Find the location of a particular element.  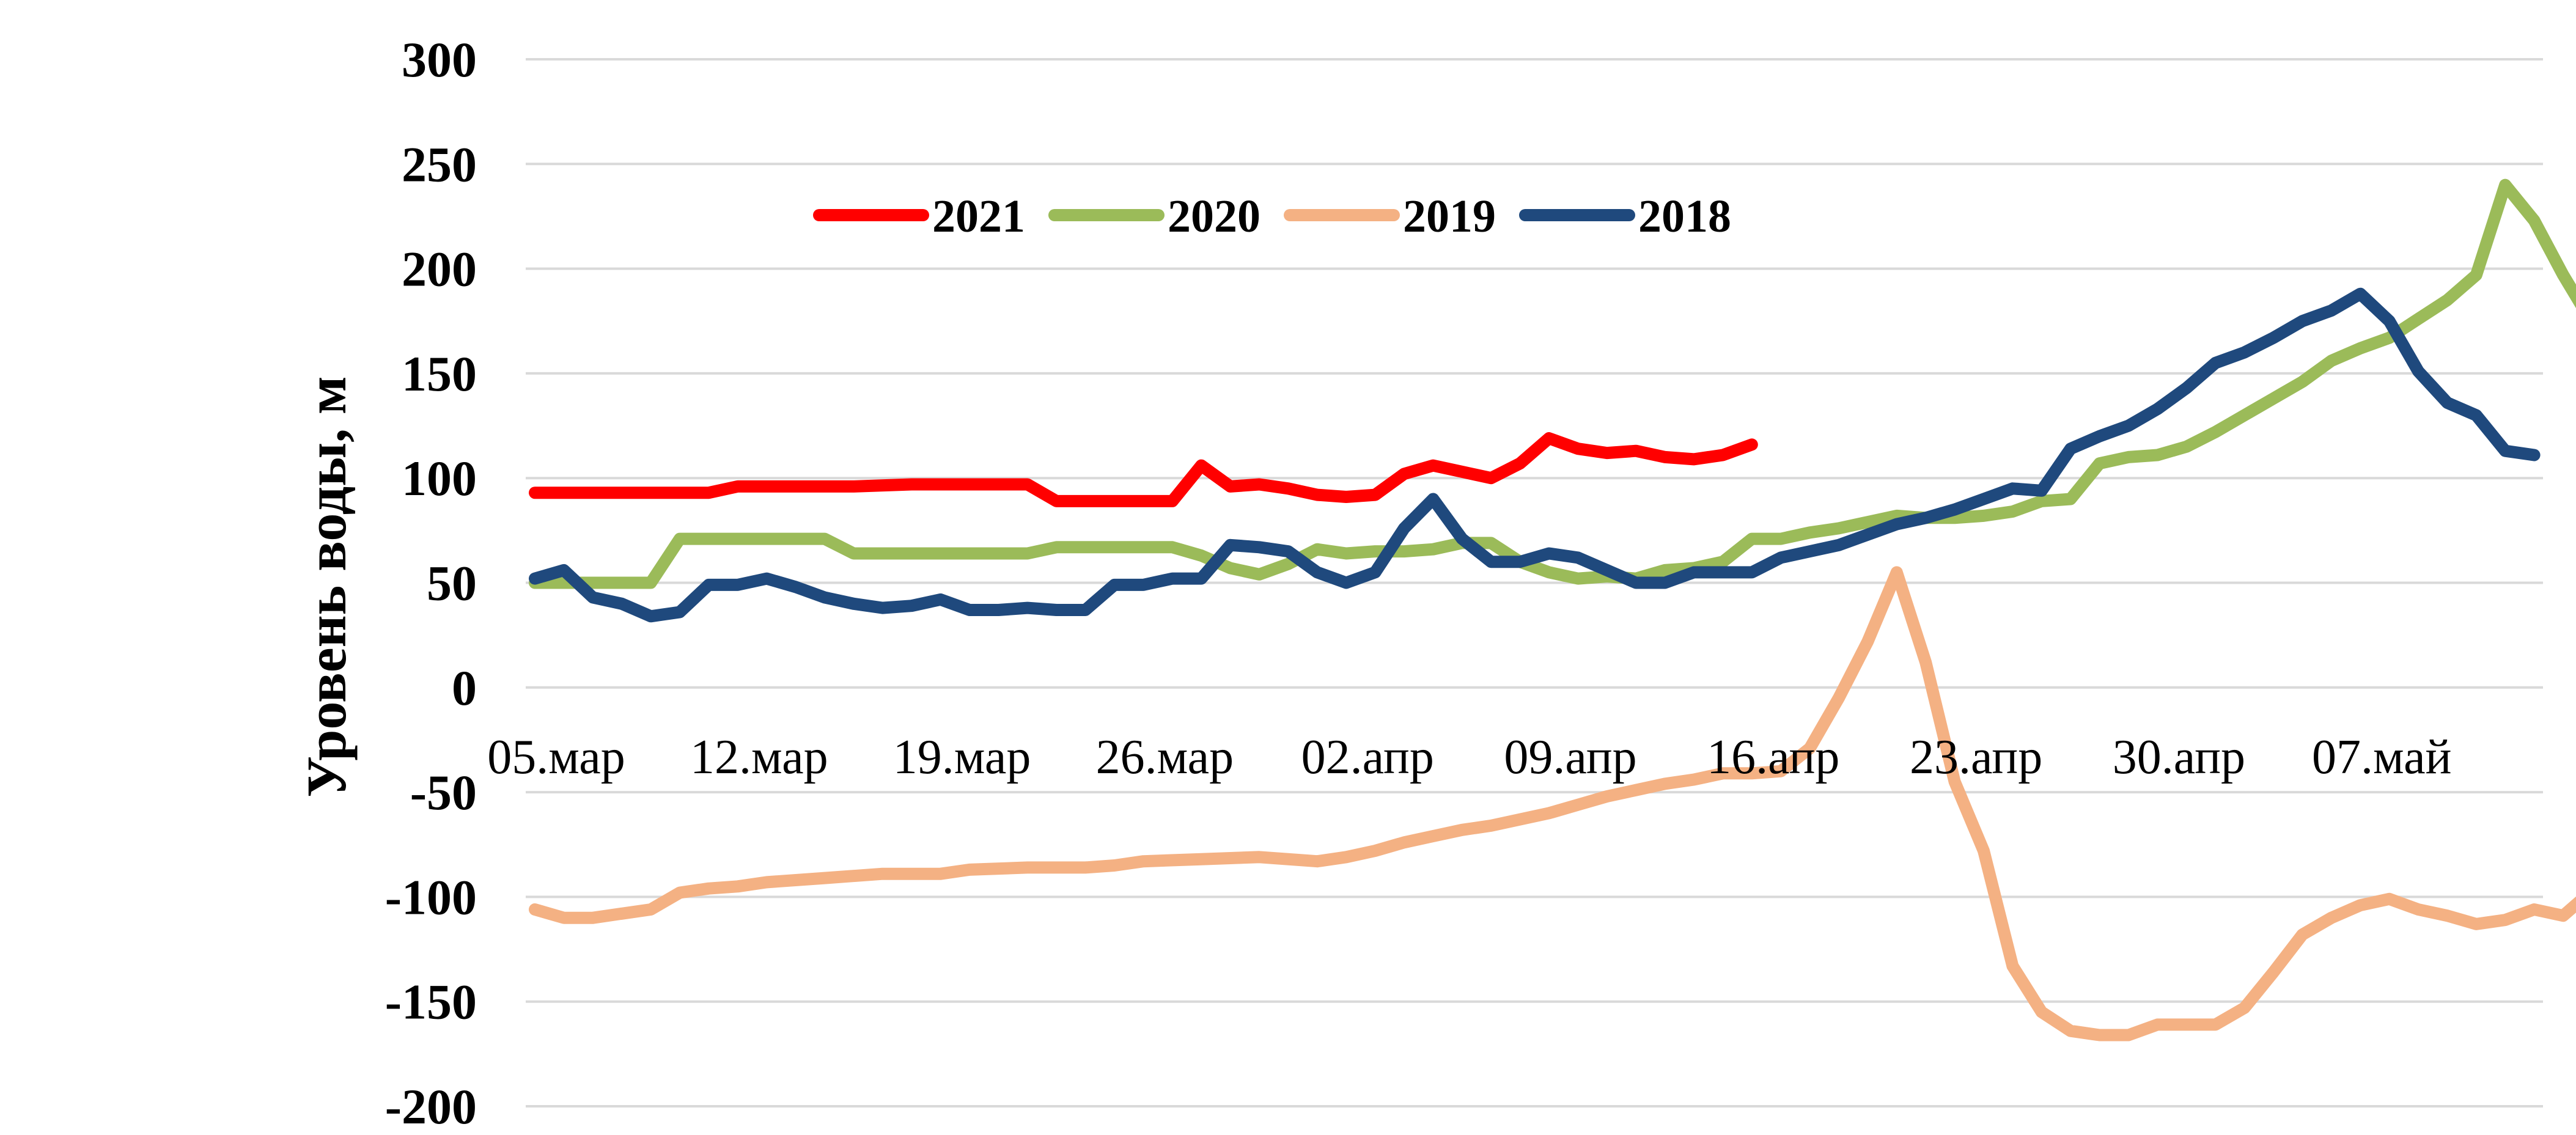

x-tick-label: 16.апр is located at coordinates (1773, 757).